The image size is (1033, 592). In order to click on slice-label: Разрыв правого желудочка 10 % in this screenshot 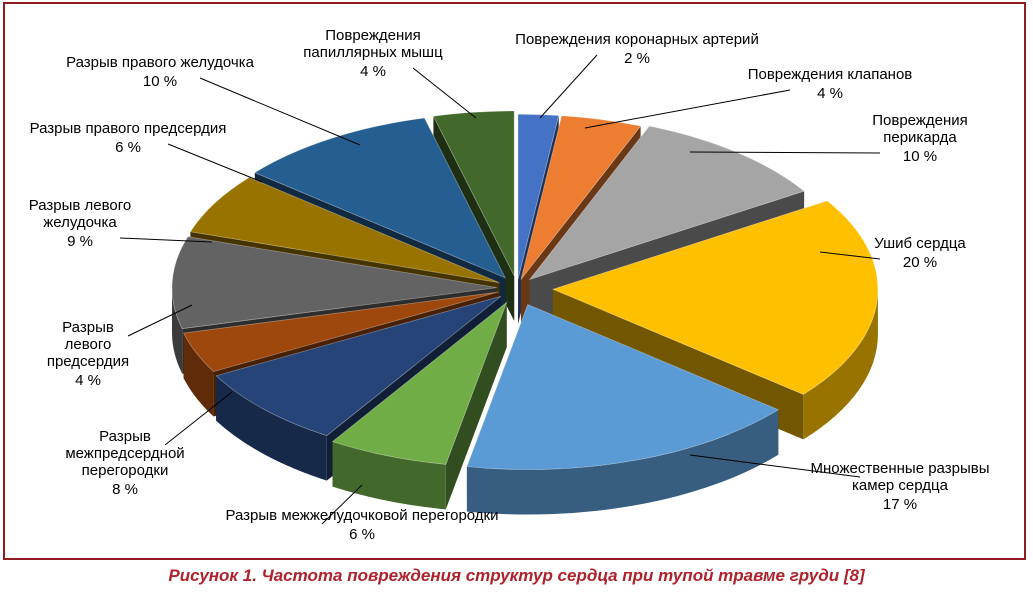, I will do `click(160, 72)`.